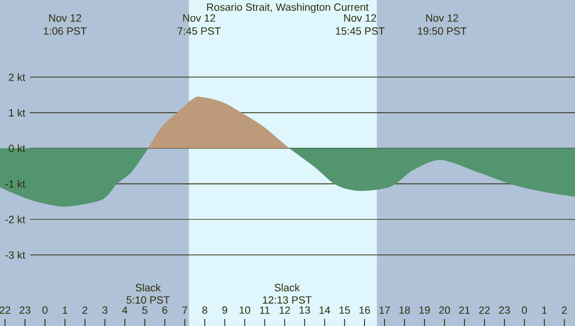 This screenshot has height=326, width=575. Describe the element at coordinates (125, 310) in the screenshot. I see `x-tick-label: 4` at that location.